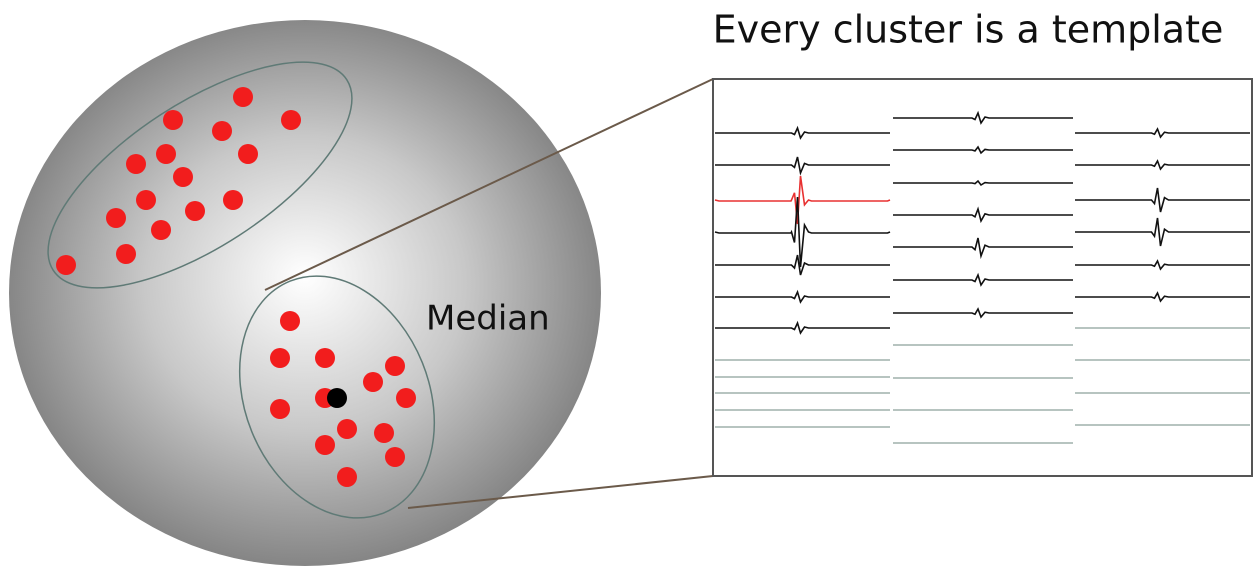 The height and width of the screenshot is (569, 1253). Describe the element at coordinates (488, 319) in the screenshot. I see `median-label: Median` at that location.